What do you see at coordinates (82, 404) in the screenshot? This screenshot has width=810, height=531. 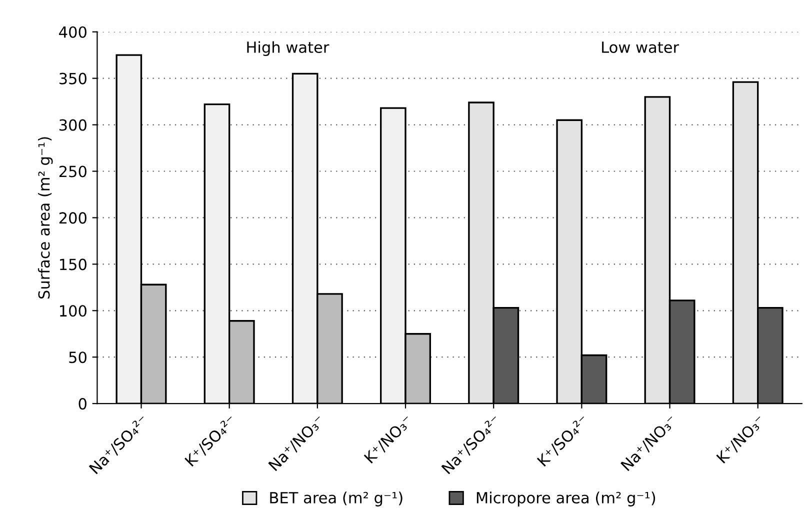 I see `y-tick-label: 0` at bounding box center [82, 404].